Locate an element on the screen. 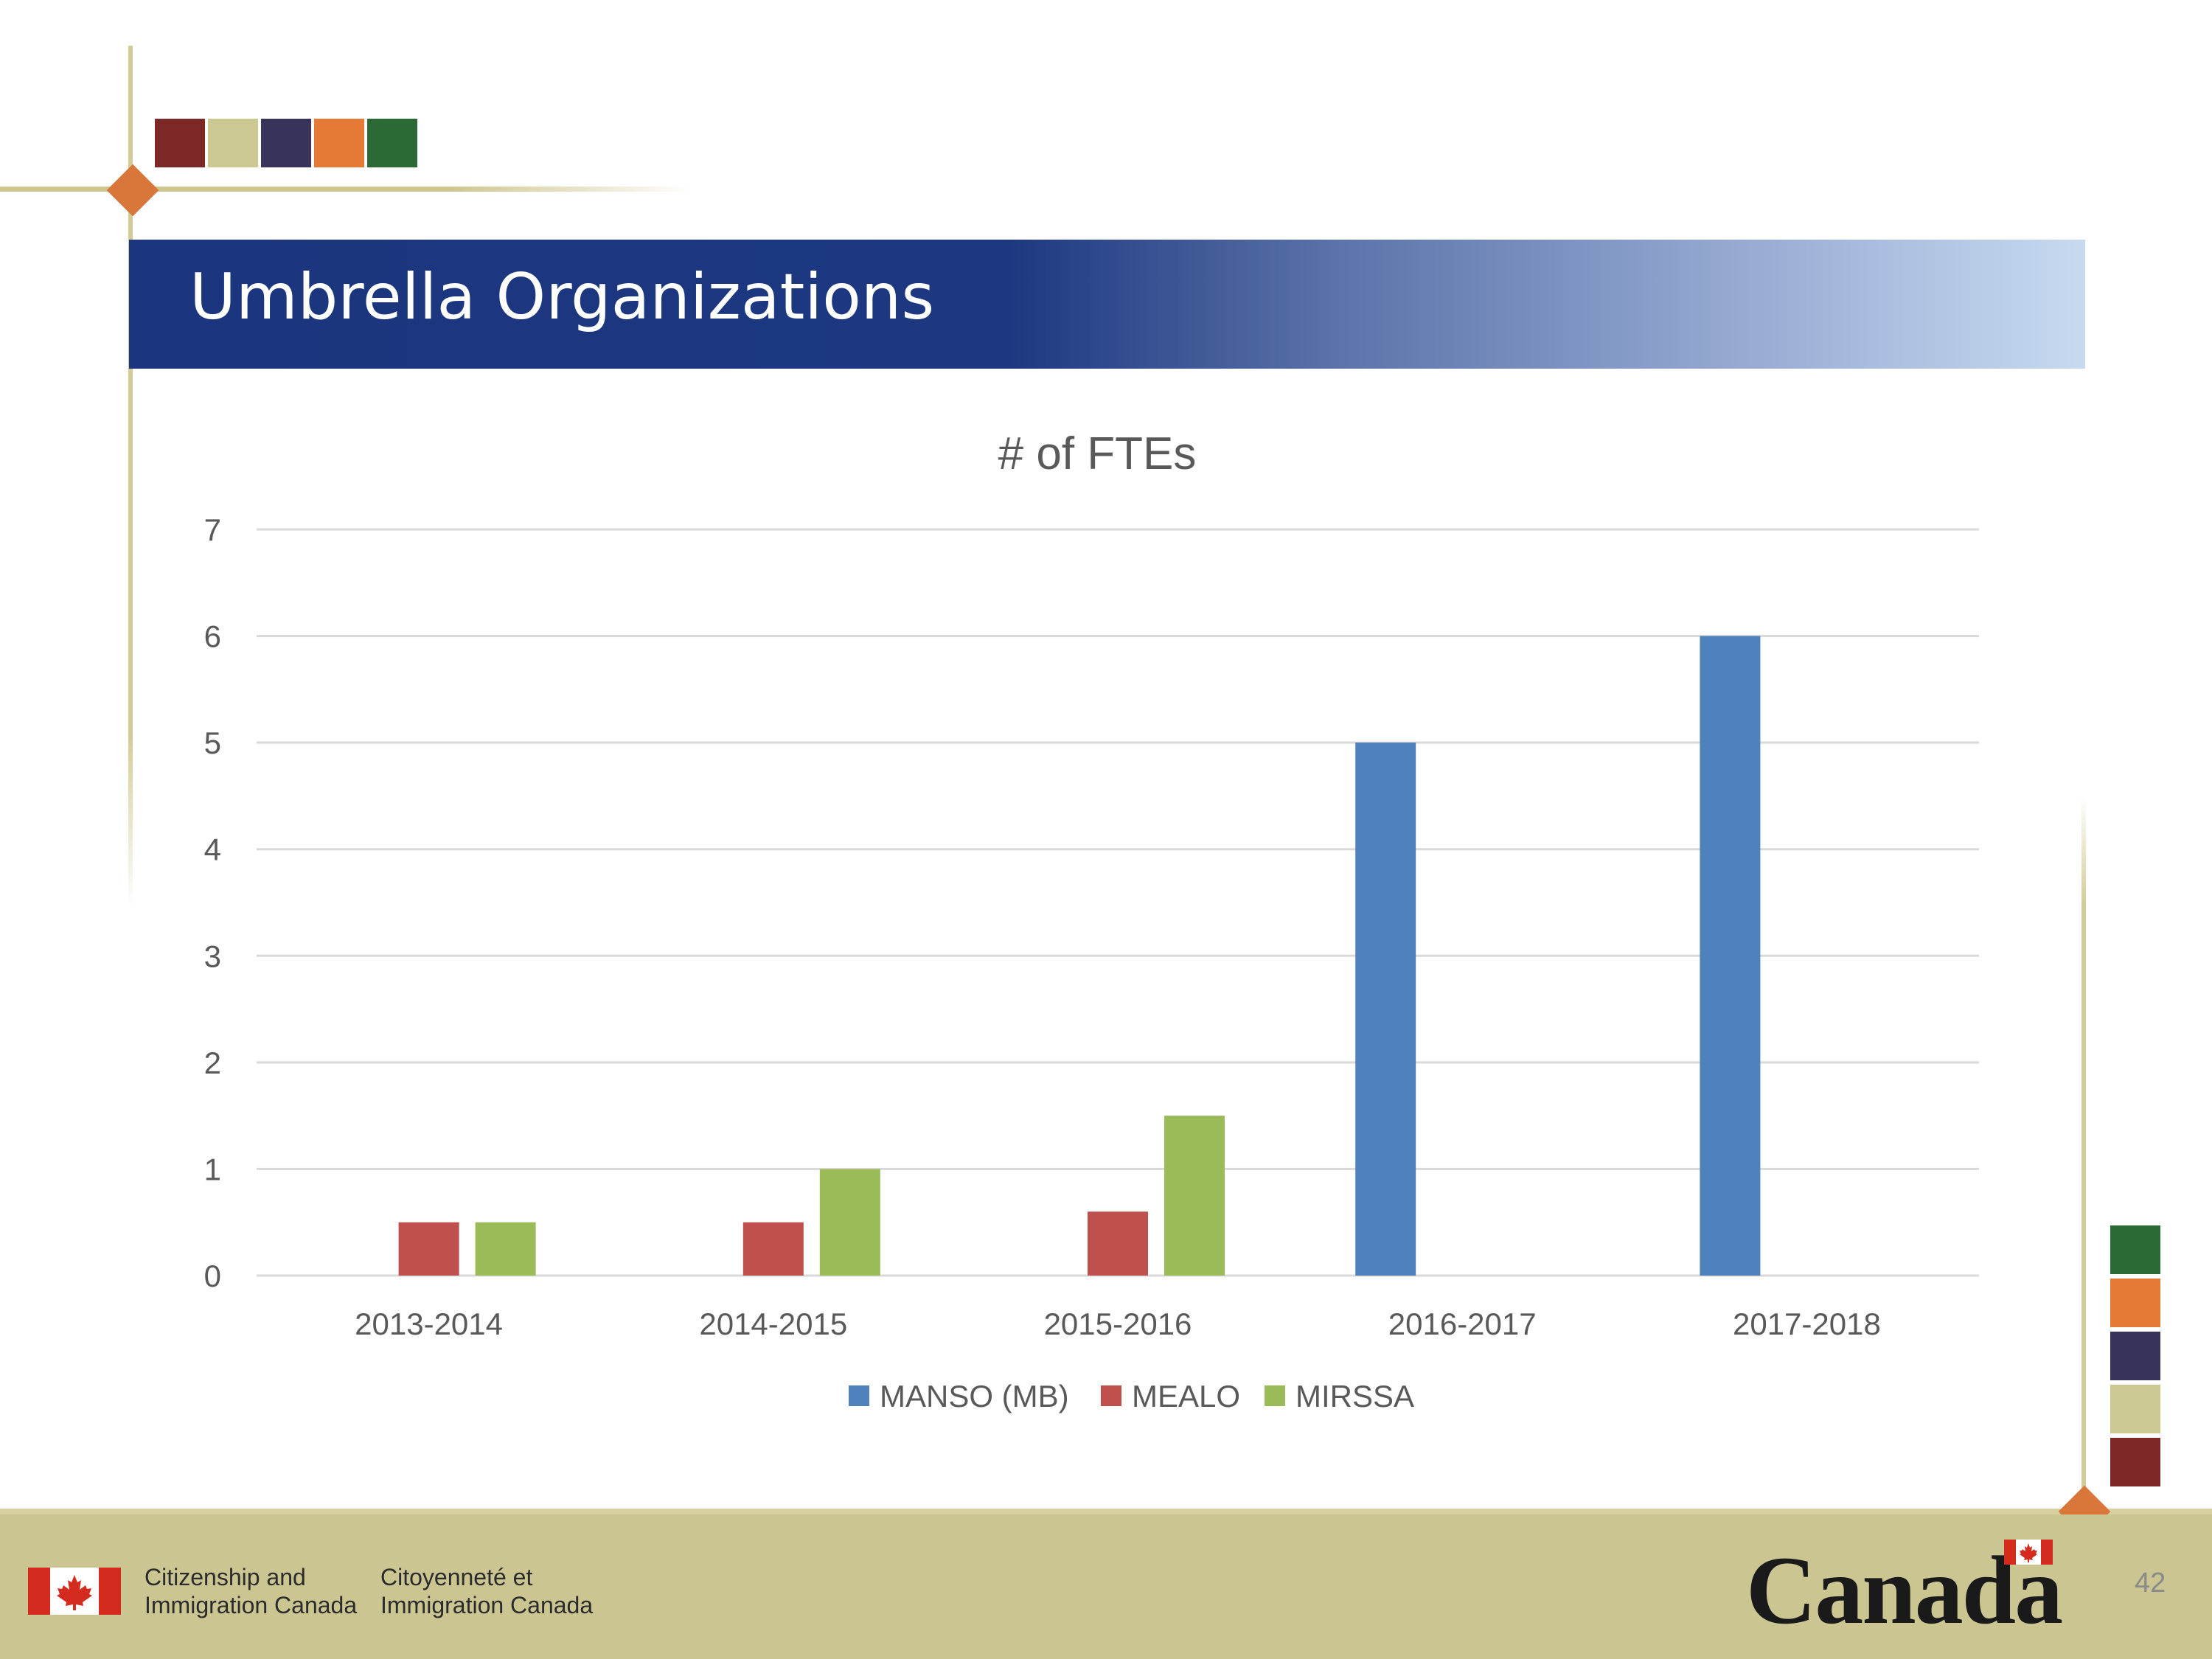 The height and width of the screenshot is (1659, 2212). y-tick-label: 3 is located at coordinates (212, 956).